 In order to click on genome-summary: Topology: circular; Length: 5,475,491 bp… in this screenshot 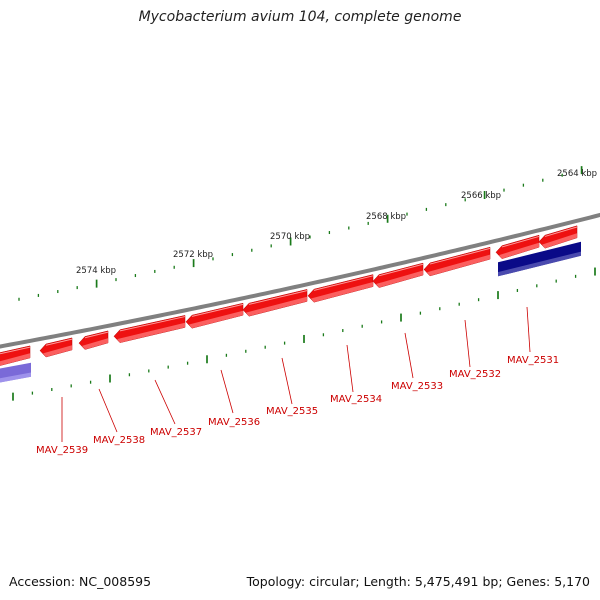, I will do `click(418, 581)`.